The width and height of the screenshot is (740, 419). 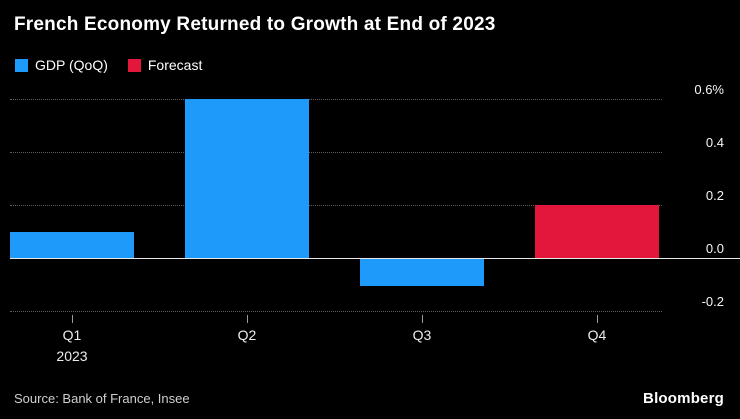 What do you see at coordinates (714, 248) in the screenshot?
I see `y-axis-label: 0.0` at bounding box center [714, 248].